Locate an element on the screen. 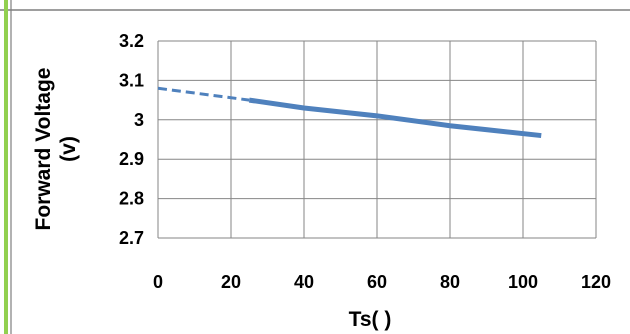 This screenshot has height=334, width=630. x-tick-labels: 0 20 40 60 80 100 120 is located at coordinates (382, 282).